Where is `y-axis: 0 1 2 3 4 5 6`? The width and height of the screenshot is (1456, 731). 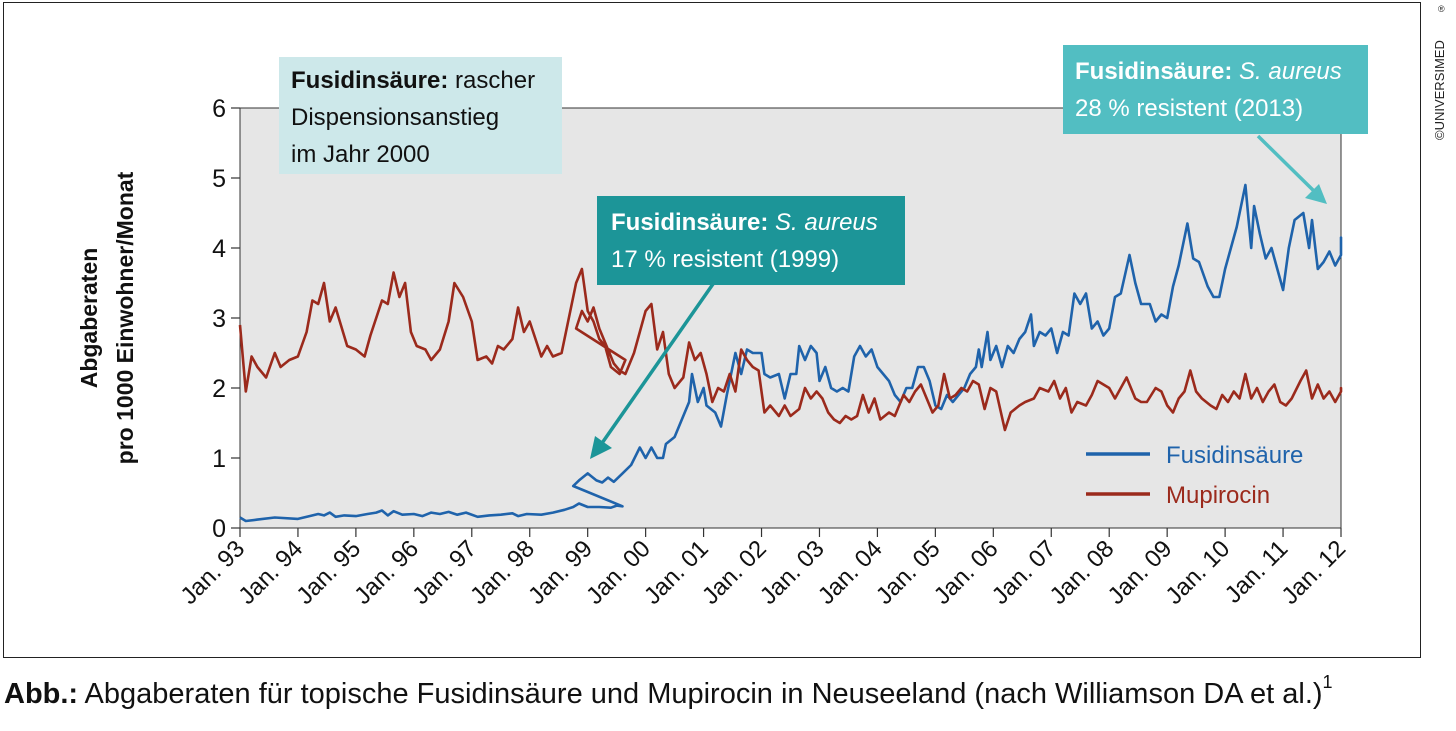
y-axis: 0 1 2 3 4 5 6 is located at coordinates (226, 319).